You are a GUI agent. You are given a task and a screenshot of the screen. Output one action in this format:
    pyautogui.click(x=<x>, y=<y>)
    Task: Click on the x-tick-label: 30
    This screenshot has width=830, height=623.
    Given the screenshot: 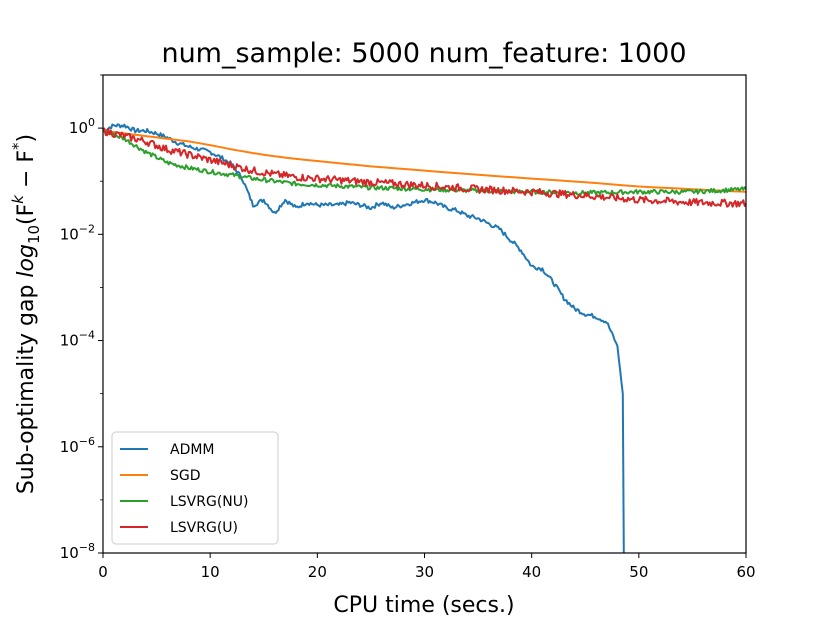 What is the action you would take?
    pyautogui.click(x=424, y=572)
    